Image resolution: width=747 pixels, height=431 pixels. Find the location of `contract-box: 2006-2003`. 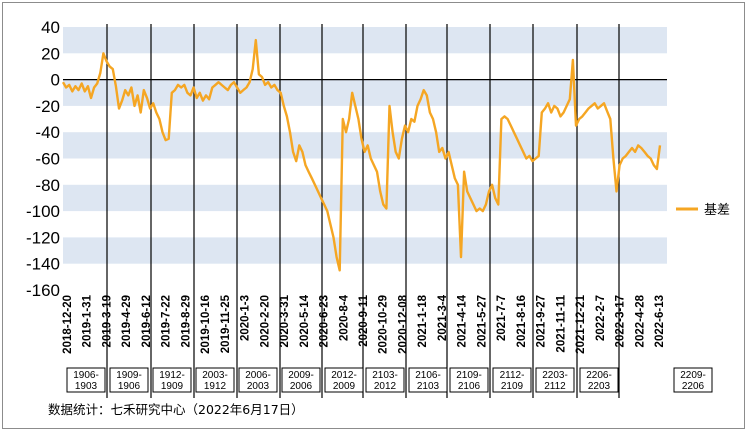

contract-box: 2006-2003 is located at coordinates (258, 380).